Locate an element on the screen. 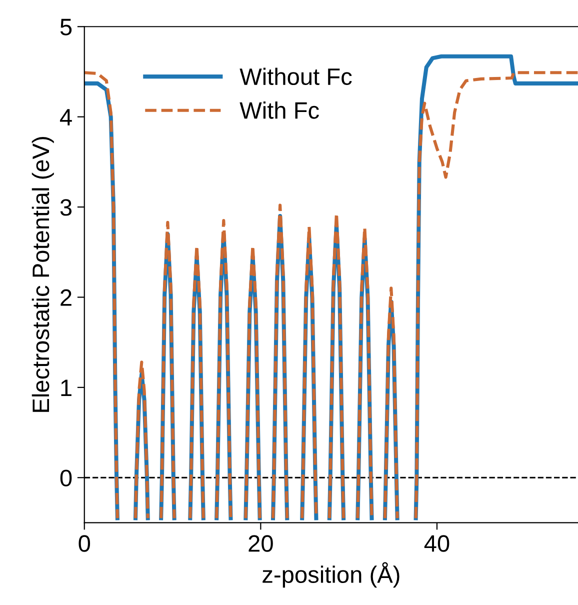  x-axis-title: z-position (Å) is located at coordinates (331, 575).